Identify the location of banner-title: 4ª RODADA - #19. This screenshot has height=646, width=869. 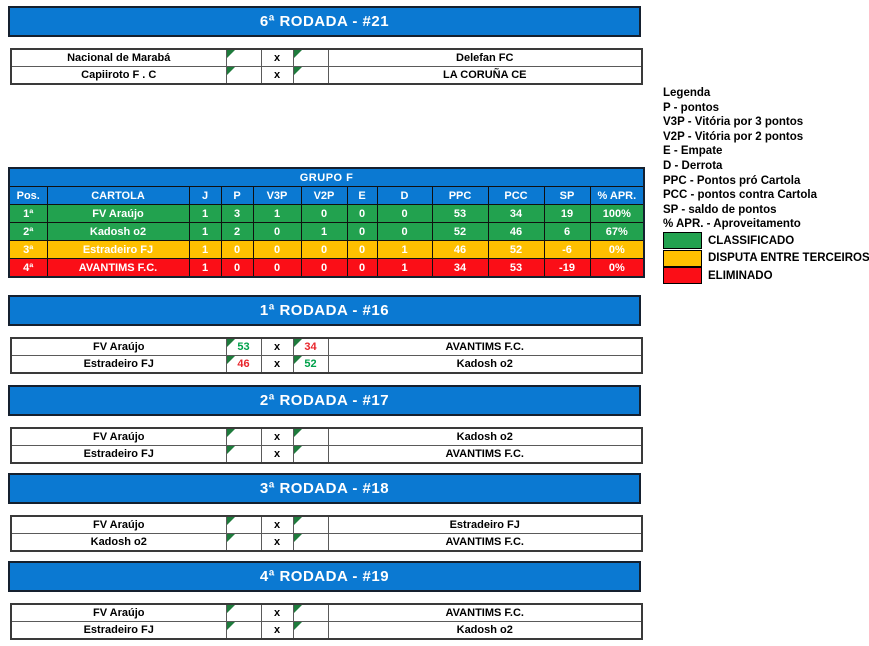
(324, 576).